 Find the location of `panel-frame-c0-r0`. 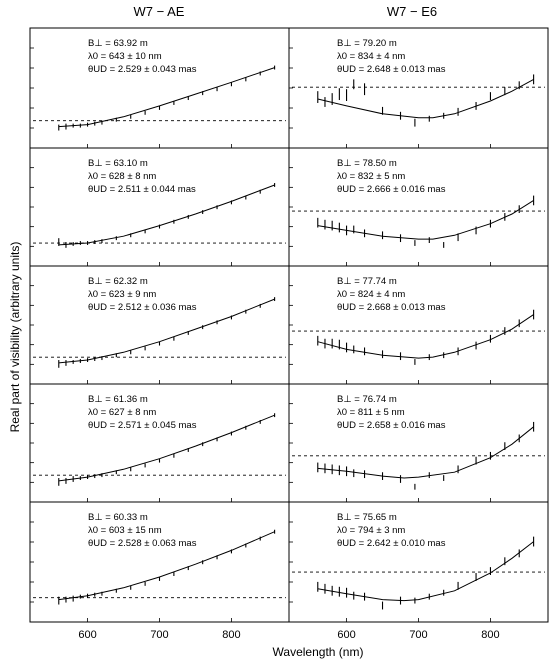

panel-frame-c0-r0 is located at coordinates (159, 88).